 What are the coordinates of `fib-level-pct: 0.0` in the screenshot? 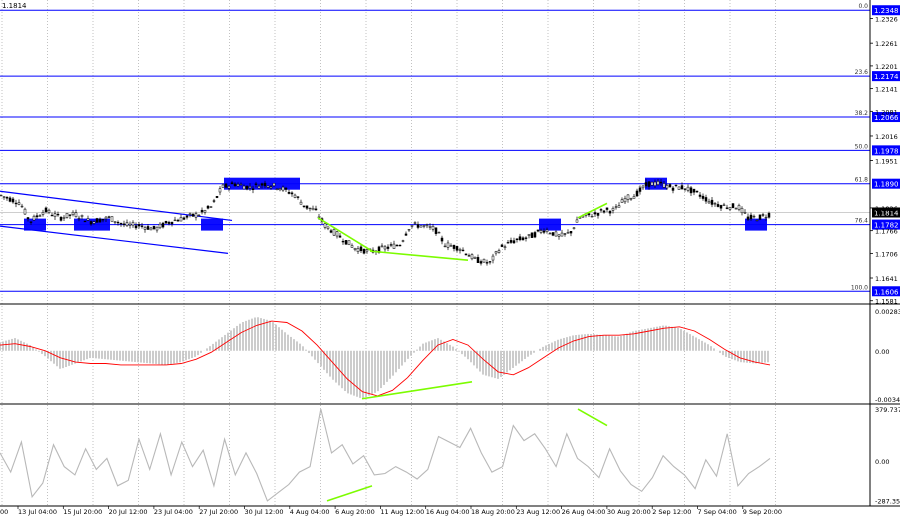 It's located at (863, 6).